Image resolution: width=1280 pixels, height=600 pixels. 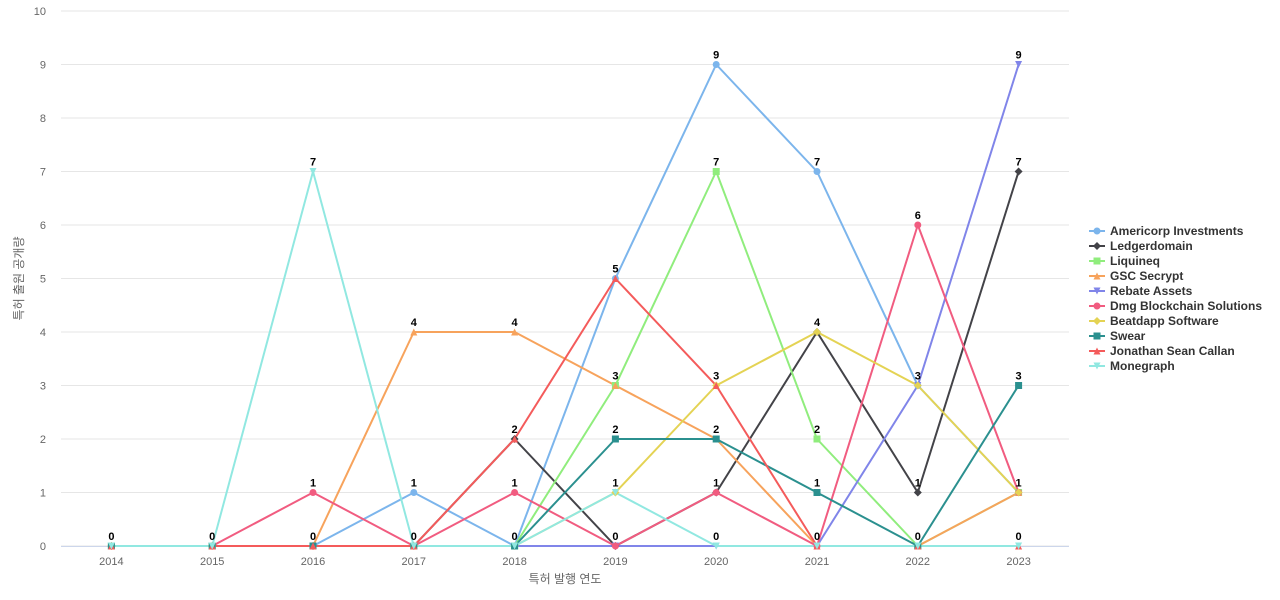 I want to click on legend-item: Dmg Blockchain Solutions, so click(x=1175, y=306).